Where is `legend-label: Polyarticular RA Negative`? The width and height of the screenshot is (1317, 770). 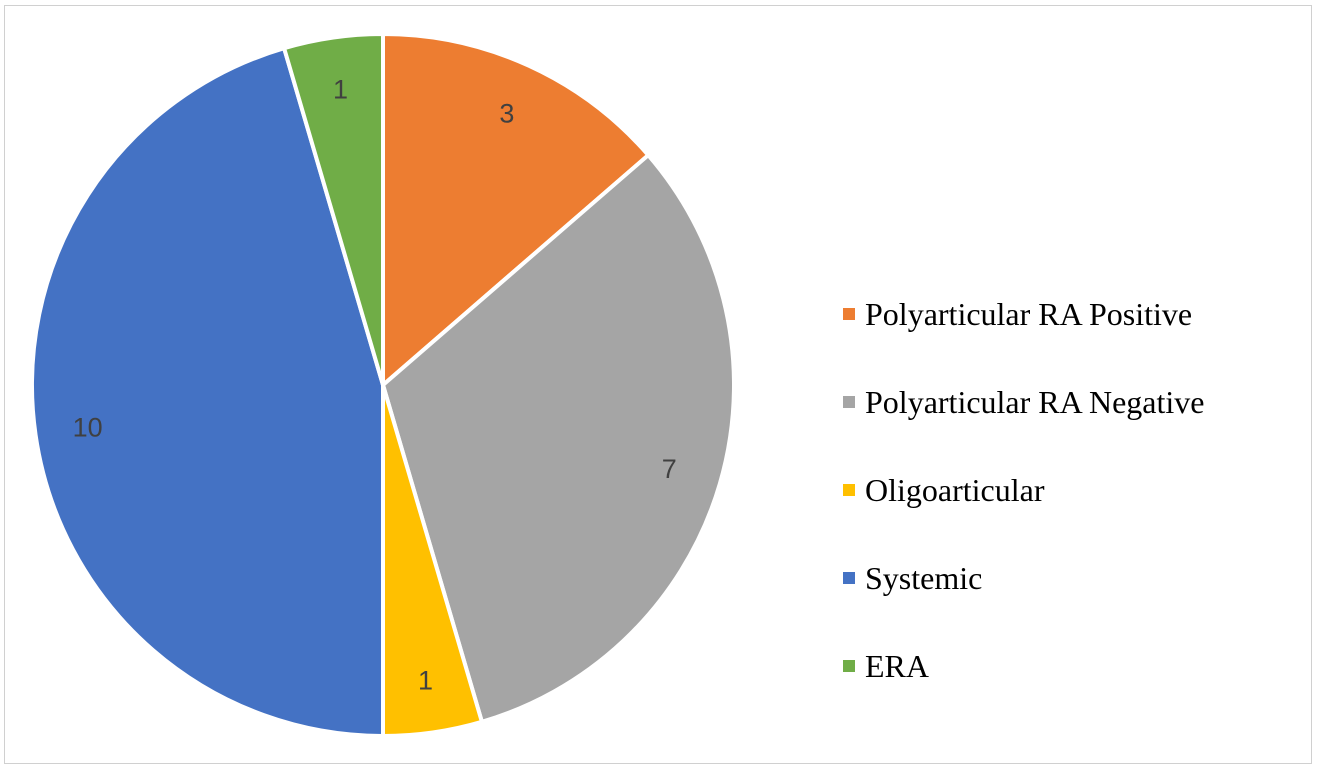 legend-label: Polyarticular RA Negative is located at coordinates (1034, 402).